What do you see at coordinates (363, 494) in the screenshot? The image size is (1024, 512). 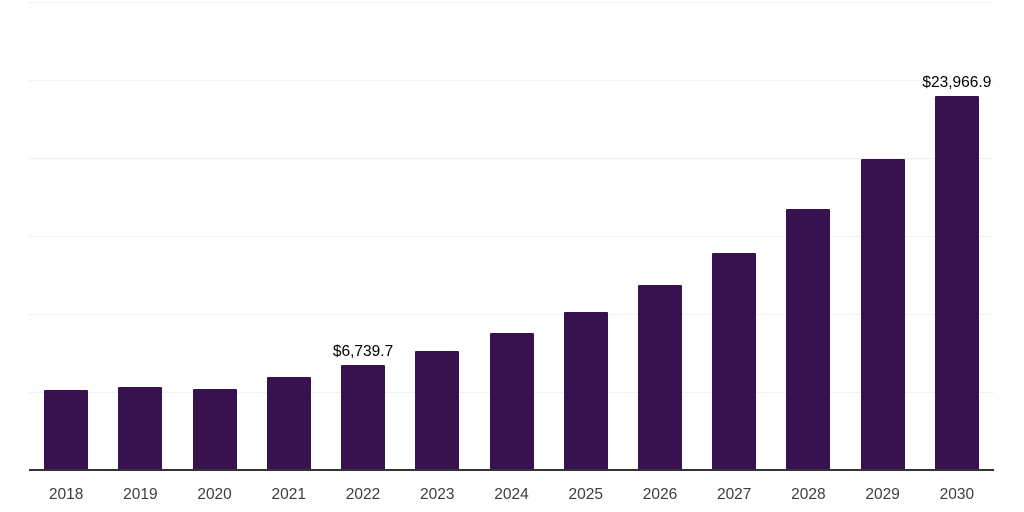 I see `x-tick-label-2022: 2022` at bounding box center [363, 494].